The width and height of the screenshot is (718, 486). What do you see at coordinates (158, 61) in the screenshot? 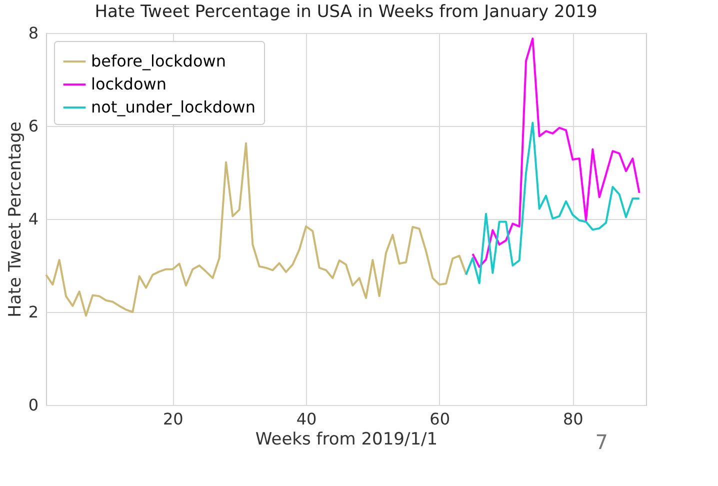
I see `legend-label: before_lockdown` at bounding box center [158, 61].